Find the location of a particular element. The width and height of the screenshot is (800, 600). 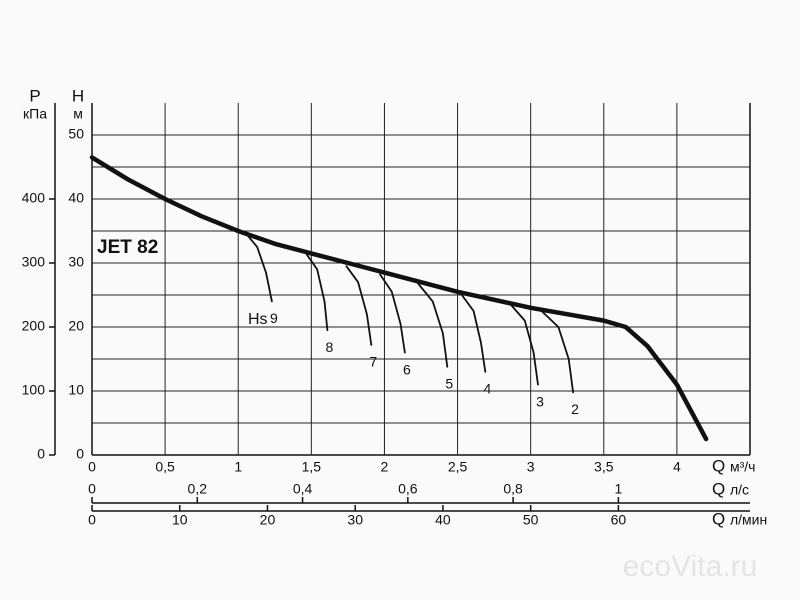

x-tick-label: 0,5 is located at coordinates (165, 467).